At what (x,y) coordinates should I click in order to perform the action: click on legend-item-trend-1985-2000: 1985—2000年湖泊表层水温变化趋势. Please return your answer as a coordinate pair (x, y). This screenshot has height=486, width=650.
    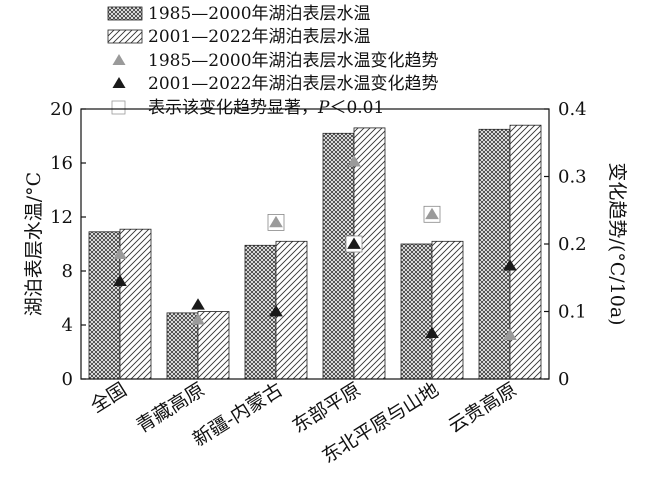
    Looking at the image, I should click on (275, 61).